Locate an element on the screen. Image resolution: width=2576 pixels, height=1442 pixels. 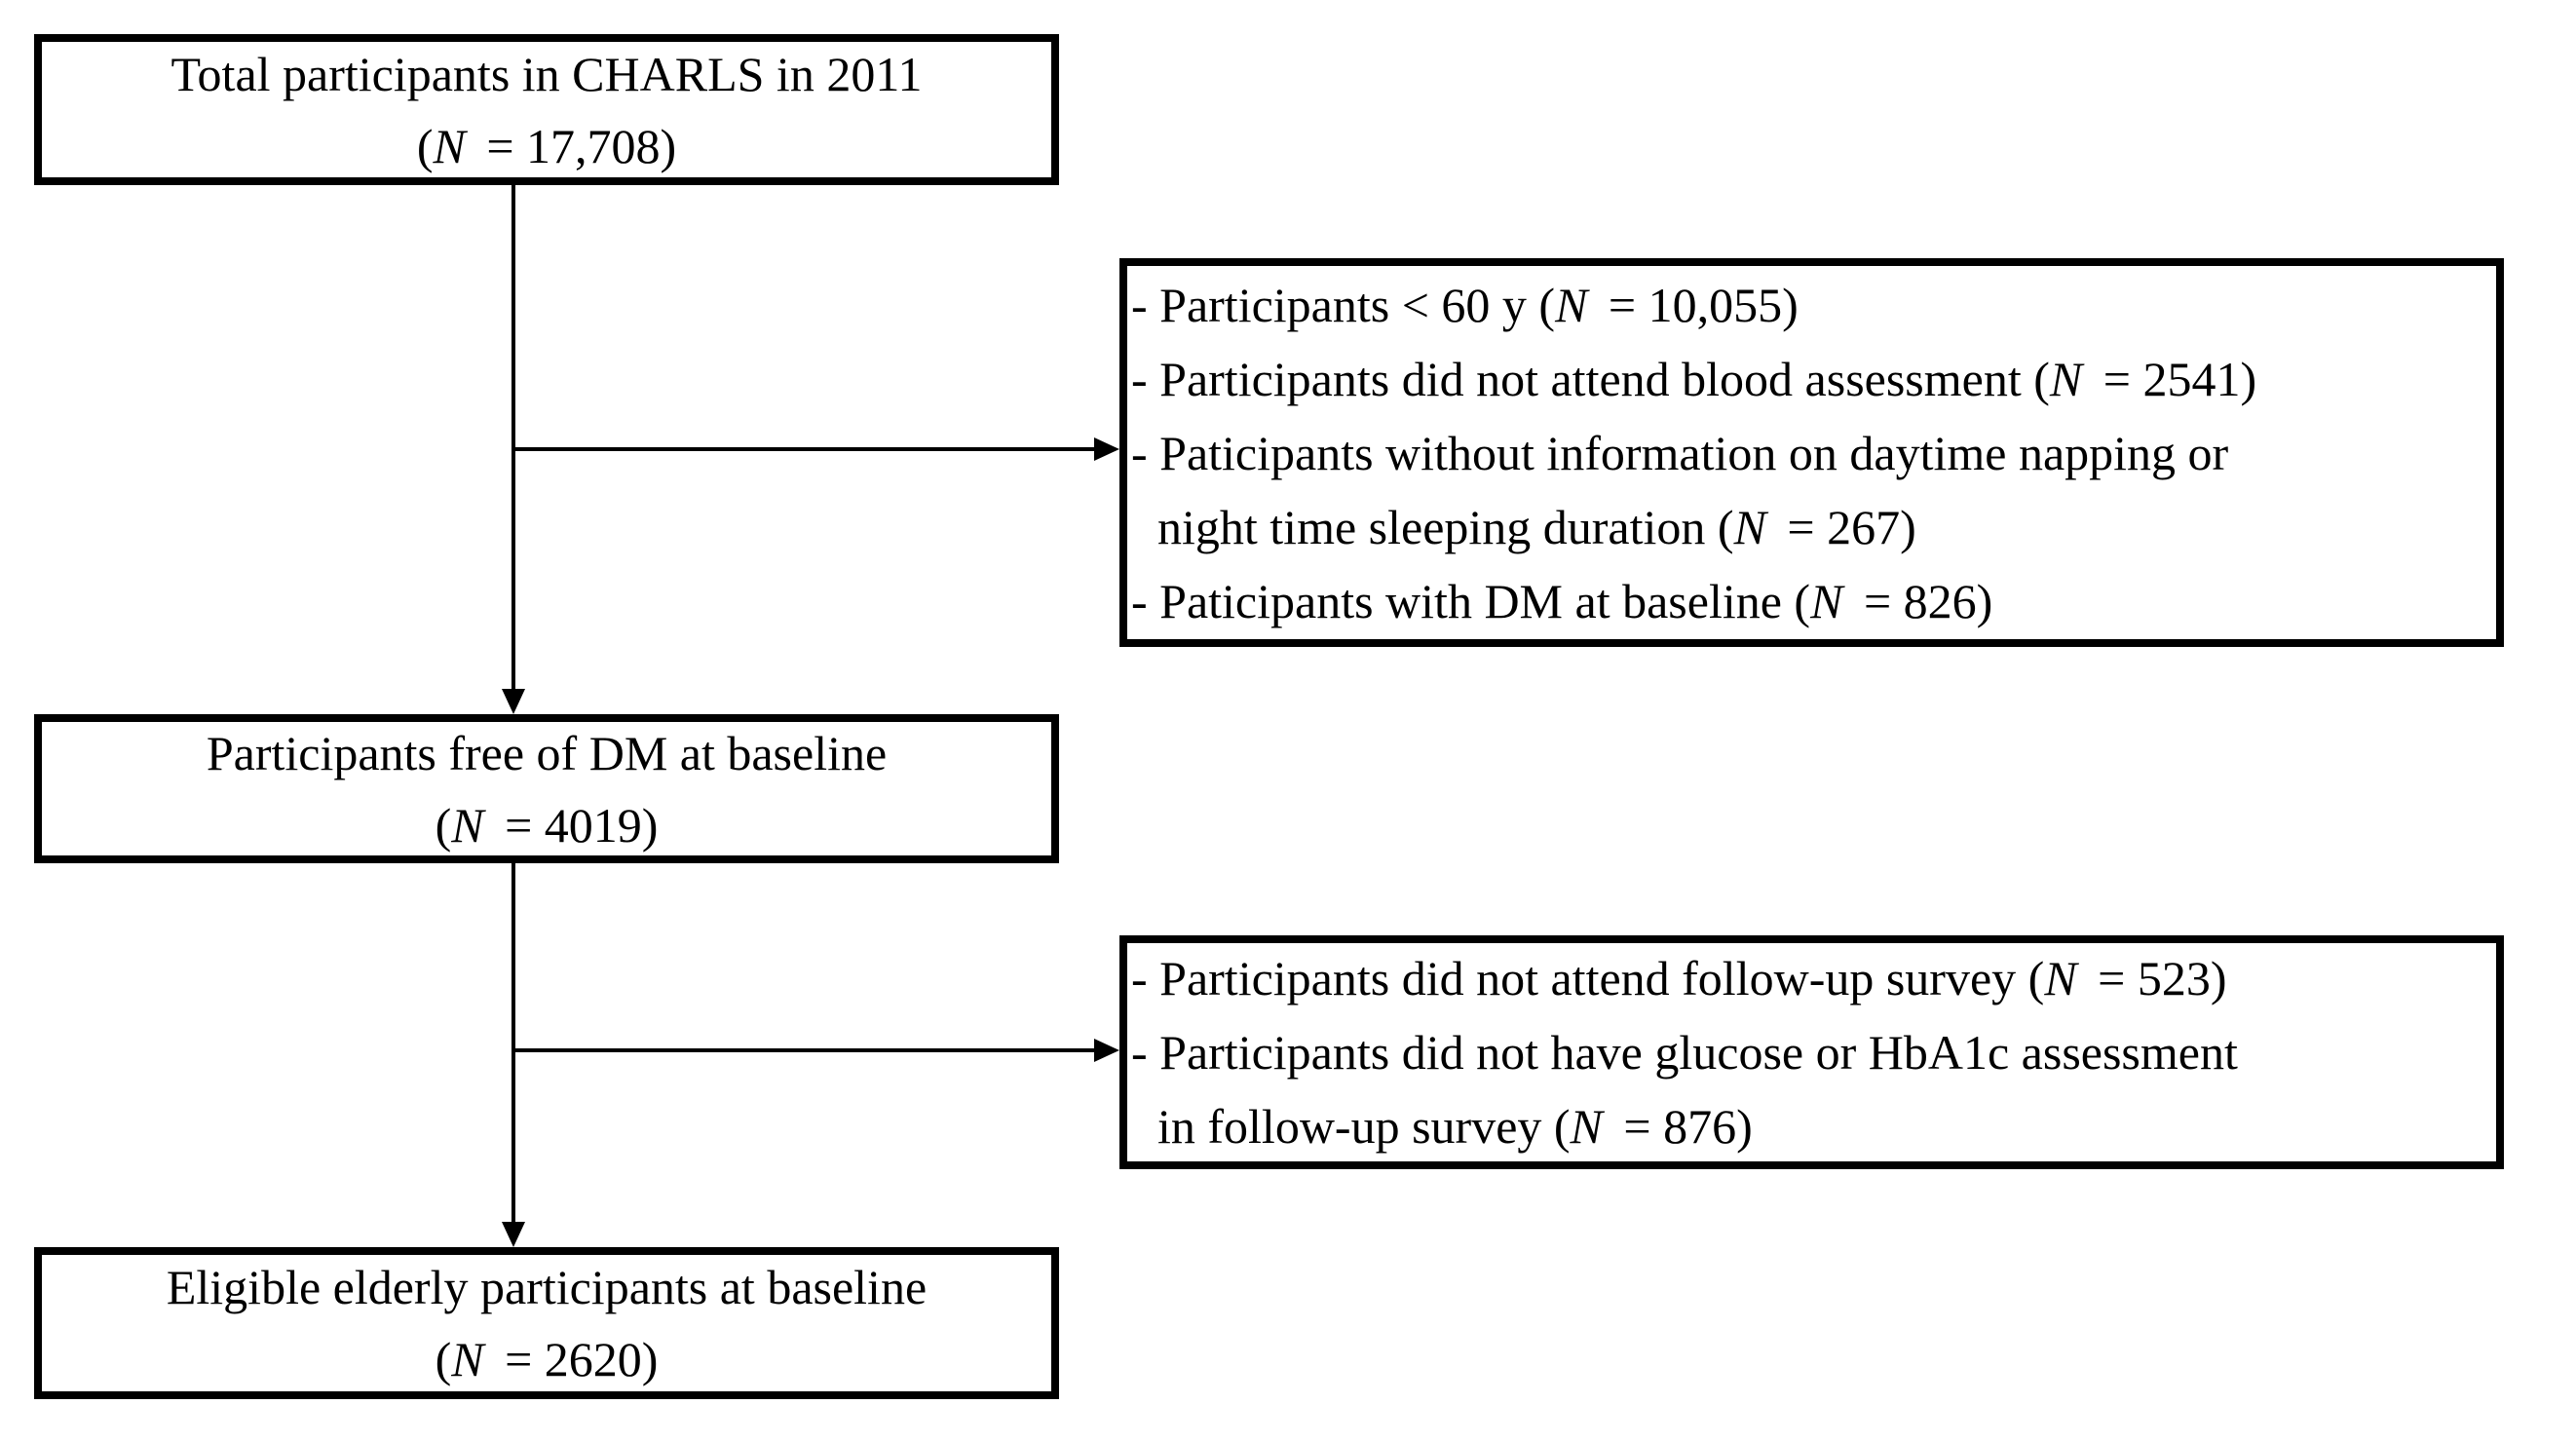
box-title: Total participants in CHARLS in 2011 is located at coordinates (546, 74).